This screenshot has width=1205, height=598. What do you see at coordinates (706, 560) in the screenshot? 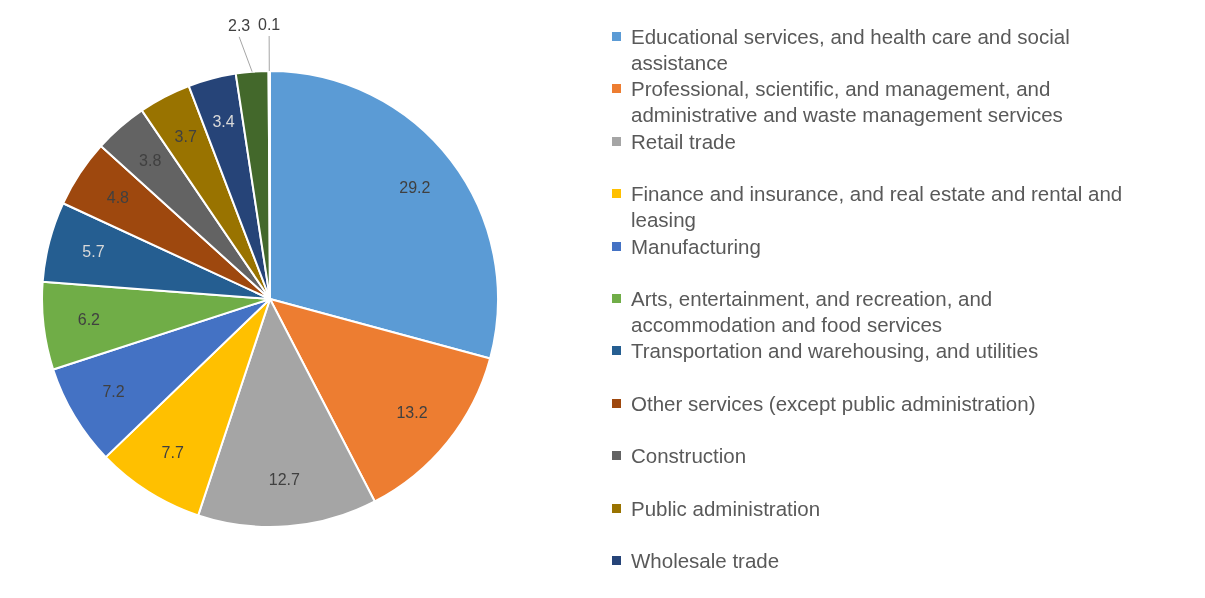
I see `legend-label: Wholesale trade` at bounding box center [706, 560].